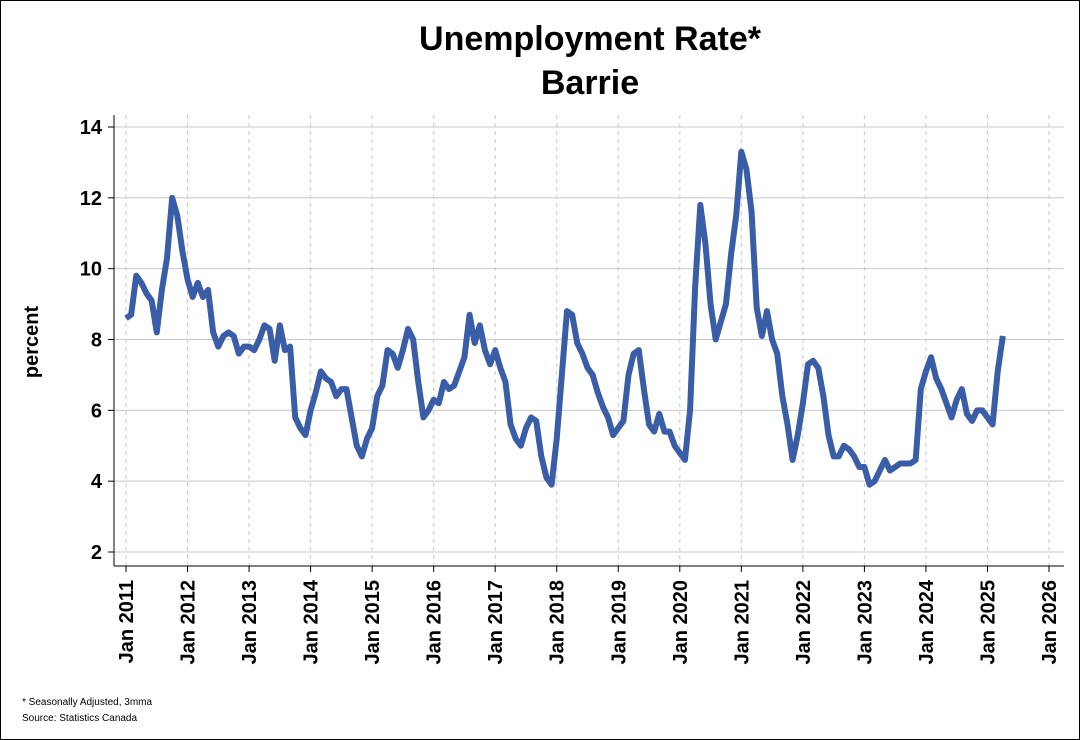 This screenshot has height=740, width=1080. What do you see at coordinates (865, 622) in the screenshot?
I see `x-tick-label: Jan 2023` at bounding box center [865, 622].